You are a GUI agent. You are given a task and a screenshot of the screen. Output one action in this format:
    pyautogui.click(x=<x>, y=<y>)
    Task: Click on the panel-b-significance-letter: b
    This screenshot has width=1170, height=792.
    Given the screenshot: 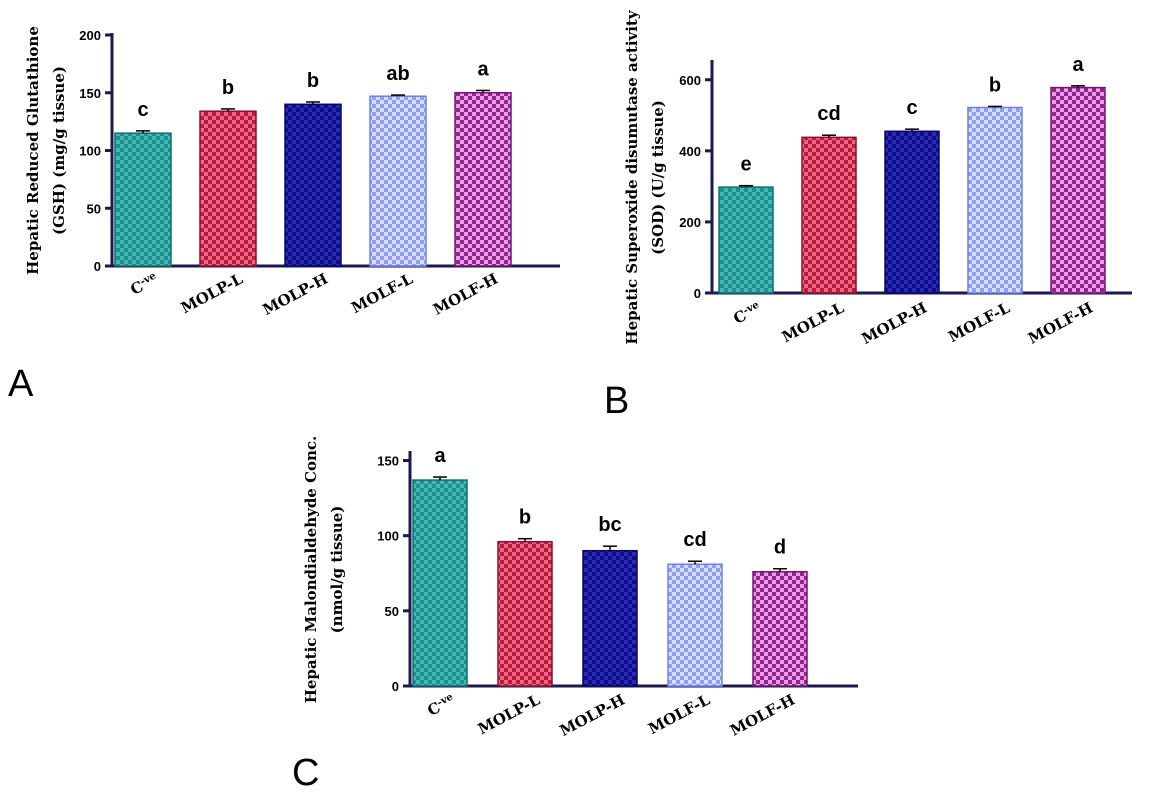 What is the action you would take?
    pyautogui.click(x=995, y=85)
    